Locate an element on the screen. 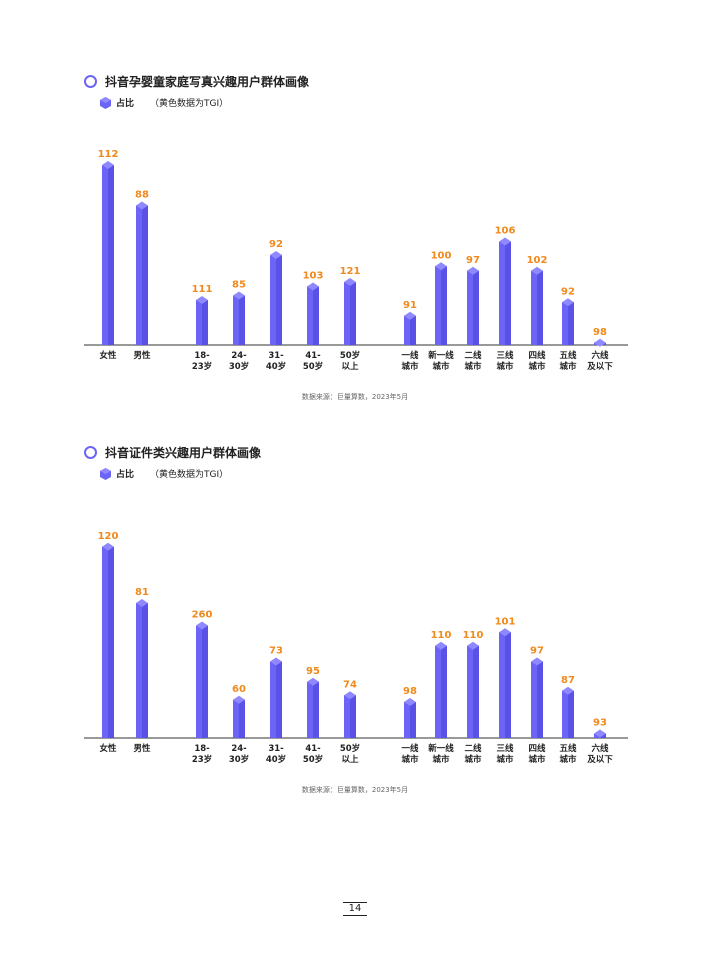 Image resolution: width=710 pixels, height=956 pixels. tgi-label: 92 is located at coordinates (568, 291).